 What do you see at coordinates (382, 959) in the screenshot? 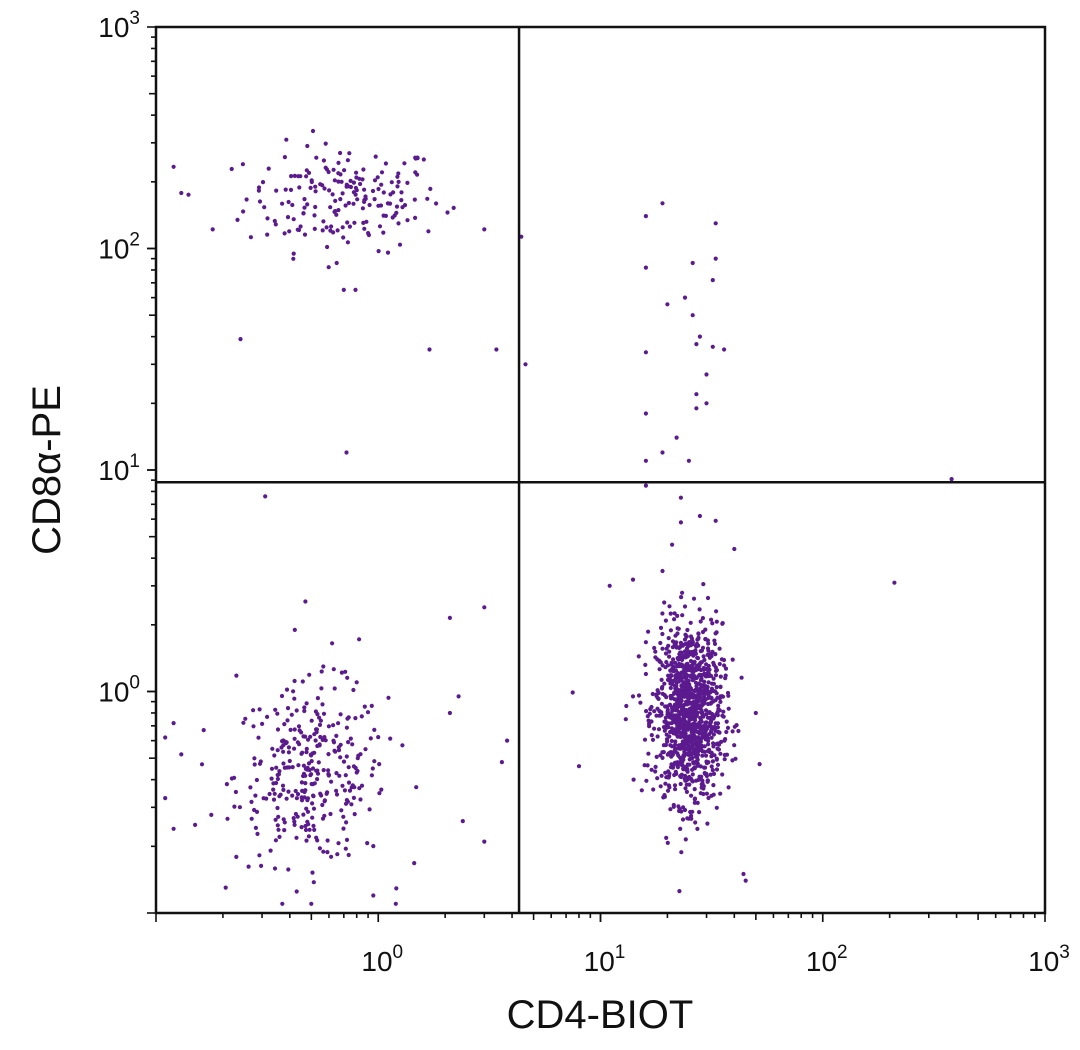
I see `x-tick-label: 100` at bounding box center [382, 959].